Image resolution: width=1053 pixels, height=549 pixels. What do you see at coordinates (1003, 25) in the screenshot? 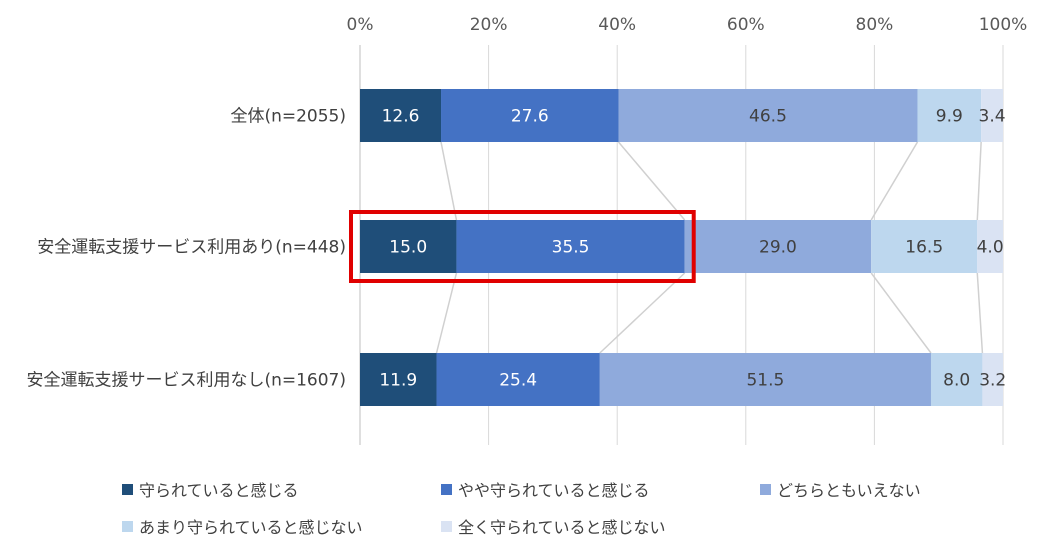
I see `x-tick-label: 100%` at bounding box center [1003, 25].